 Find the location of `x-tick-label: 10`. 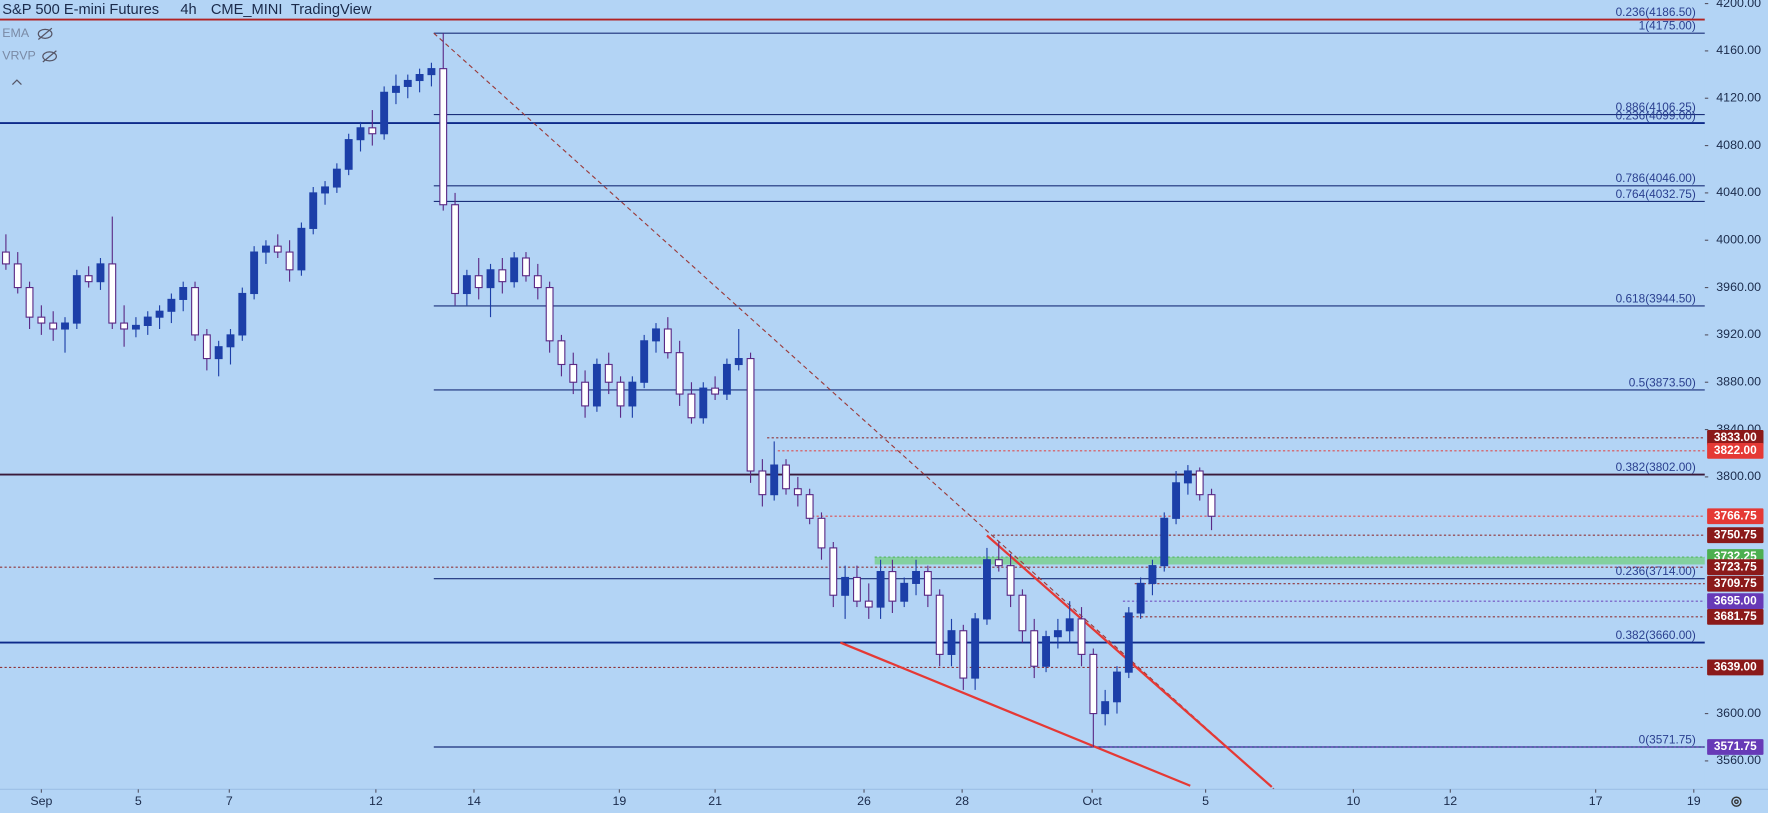

x-tick-label: 10 is located at coordinates (1353, 801).